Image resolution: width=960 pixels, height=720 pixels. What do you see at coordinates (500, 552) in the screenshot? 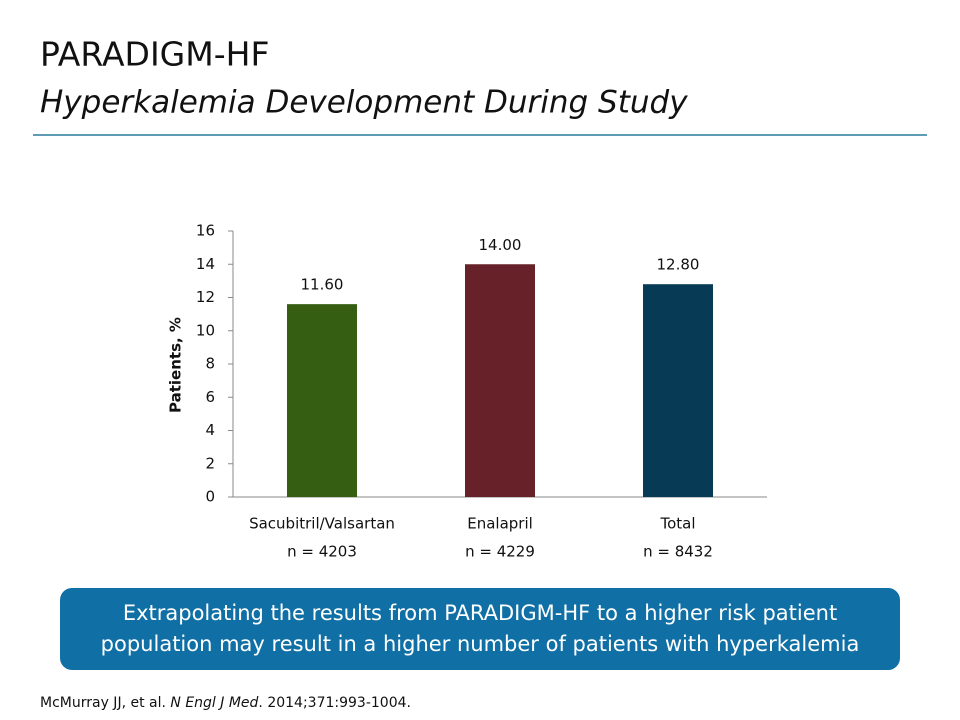
I see `x-sublabel: n = 4229` at bounding box center [500, 552].